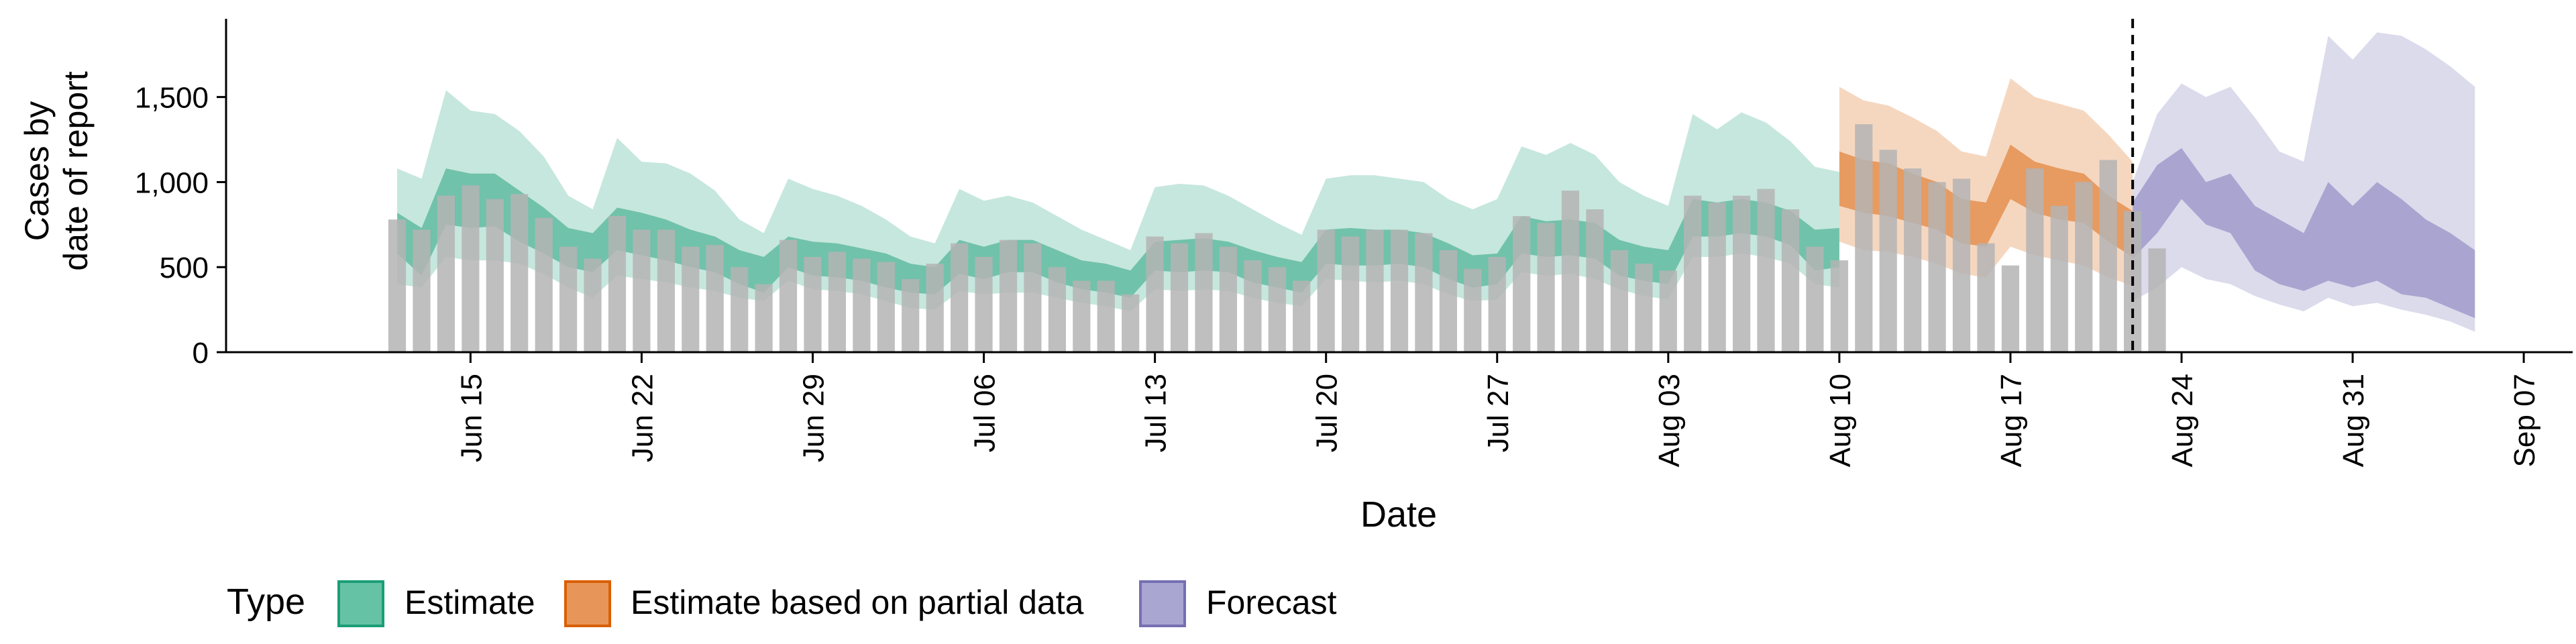  What do you see at coordinates (1327, 413) in the screenshot?
I see `x-tick-label: Jul 20` at bounding box center [1327, 413].